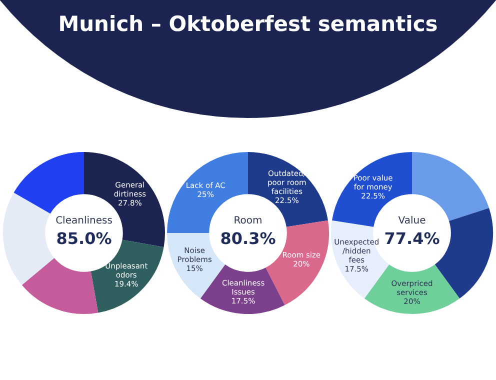  What do you see at coordinates (248, 238) in the screenshot?
I see `text: 80.3%` at bounding box center [248, 238].